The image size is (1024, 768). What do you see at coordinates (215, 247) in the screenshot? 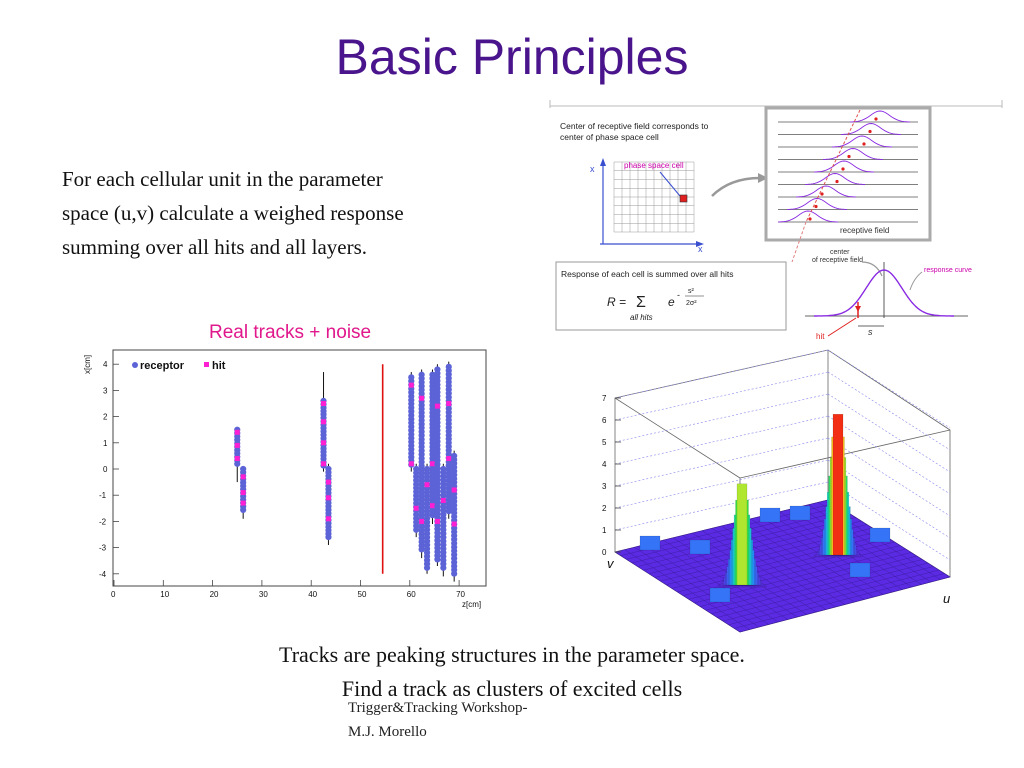
I see `intro-line: summing over all hits and all layers.` at bounding box center [215, 247].